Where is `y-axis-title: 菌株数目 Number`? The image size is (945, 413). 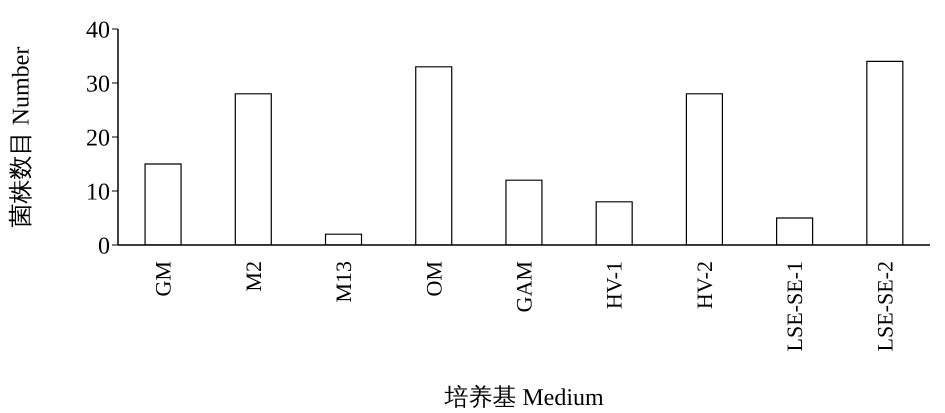
y-axis-title: 菌株数目 Number is located at coordinates (21, 137).